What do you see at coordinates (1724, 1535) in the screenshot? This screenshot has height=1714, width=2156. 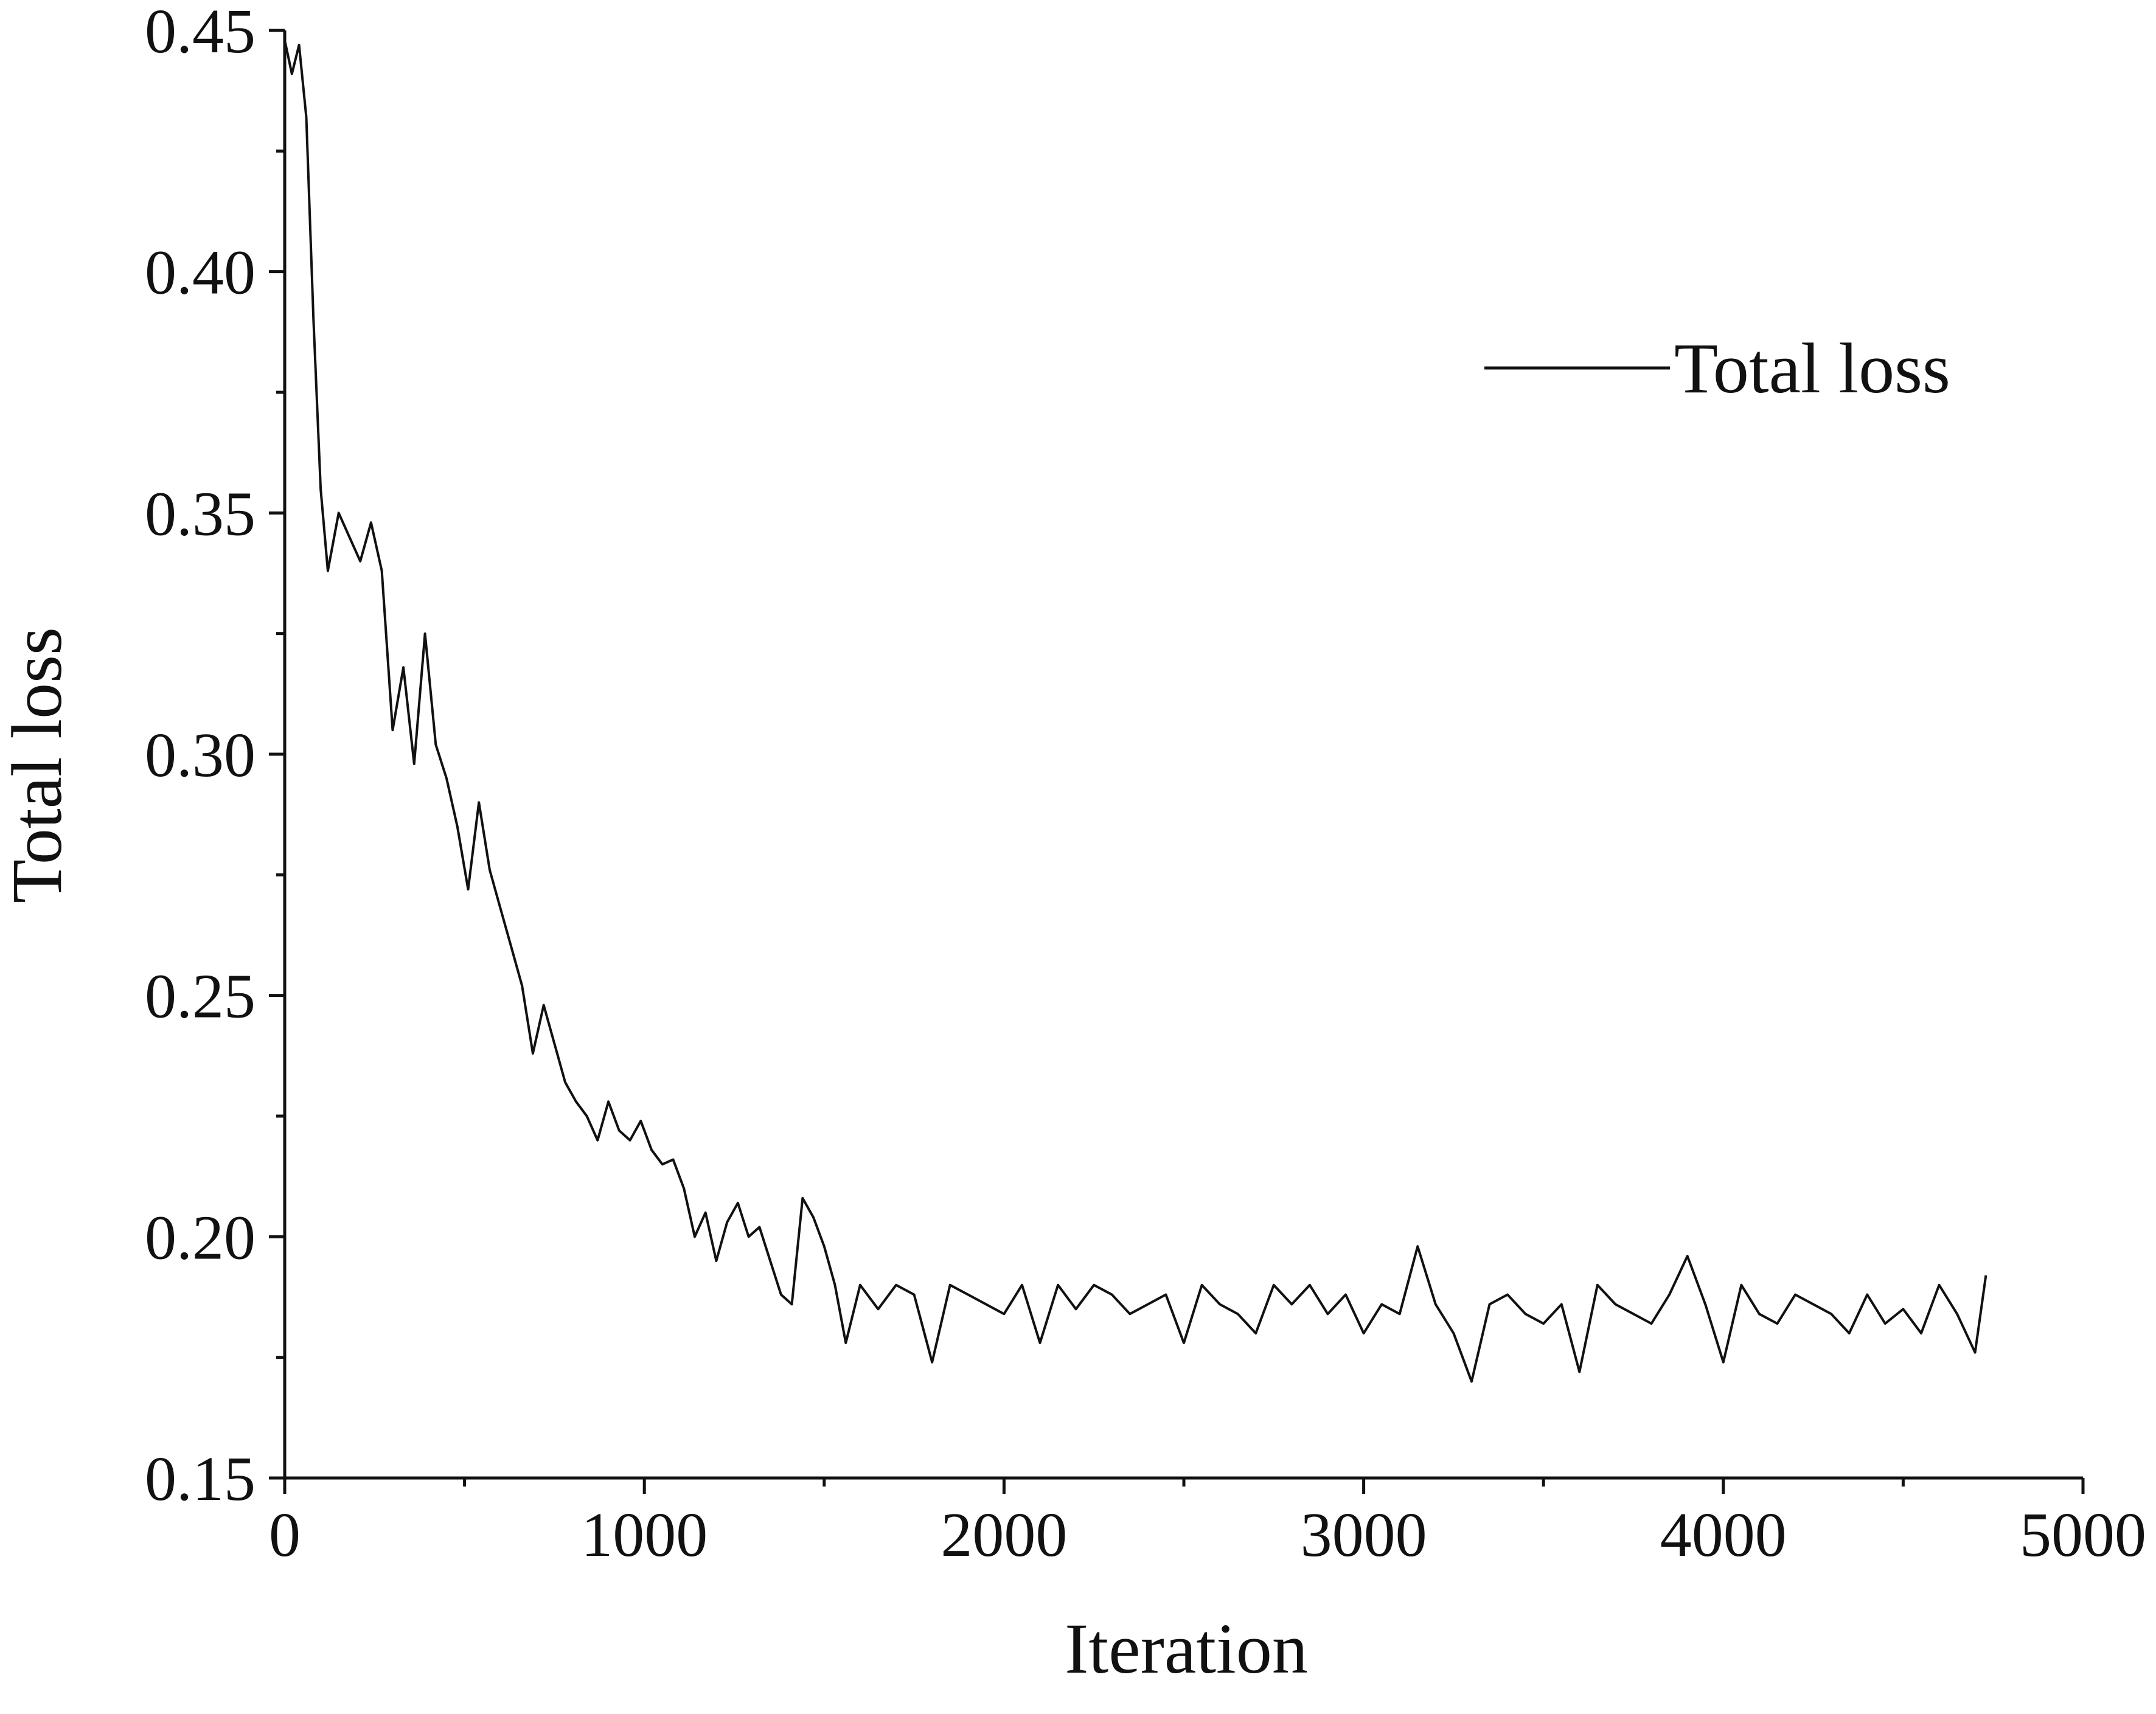 I see `x-tick-label: 4000` at bounding box center [1724, 1535].